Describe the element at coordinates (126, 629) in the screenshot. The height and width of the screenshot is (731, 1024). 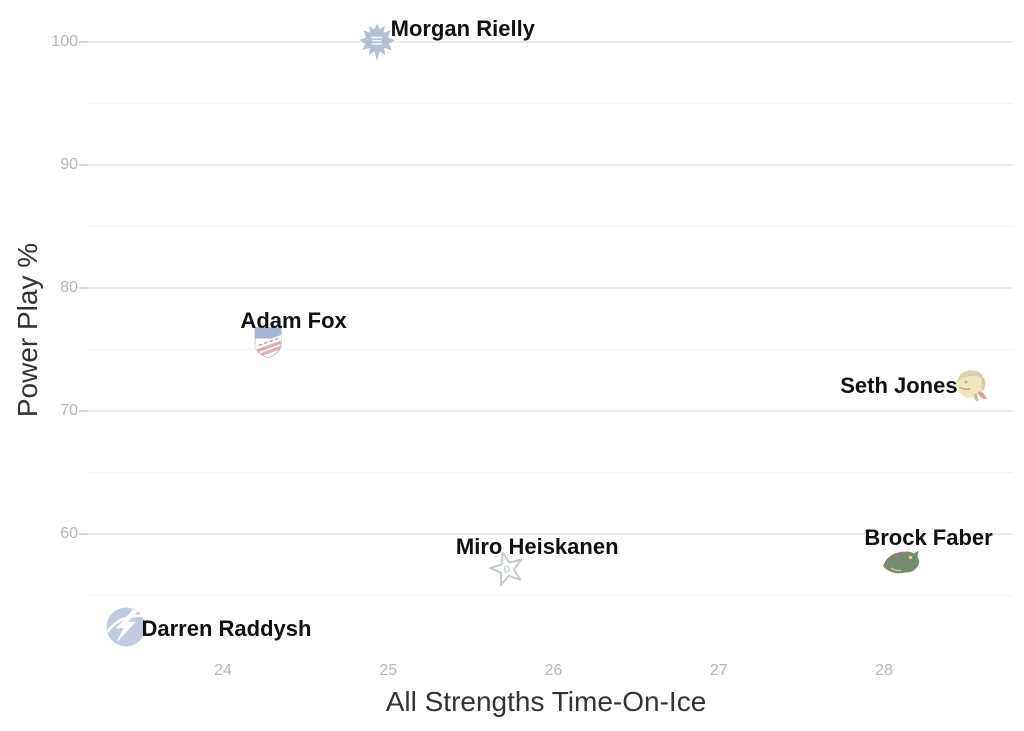
I see `lightning-logo-icon` at that location.